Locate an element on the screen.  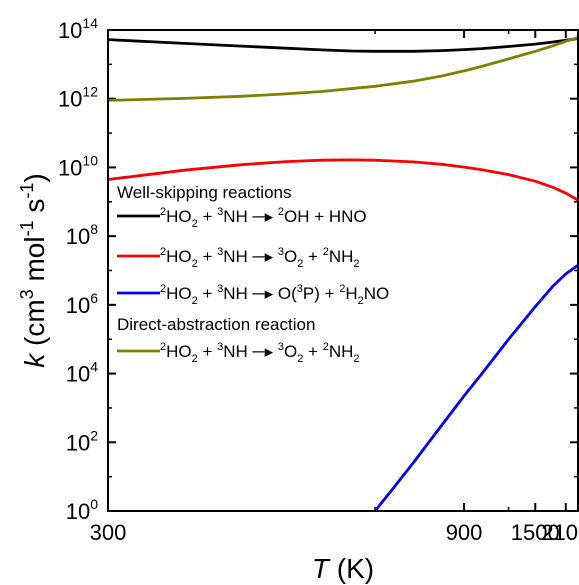
y-axis-label: k (cm3 mol-1 s-1) is located at coordinates (33, 270).